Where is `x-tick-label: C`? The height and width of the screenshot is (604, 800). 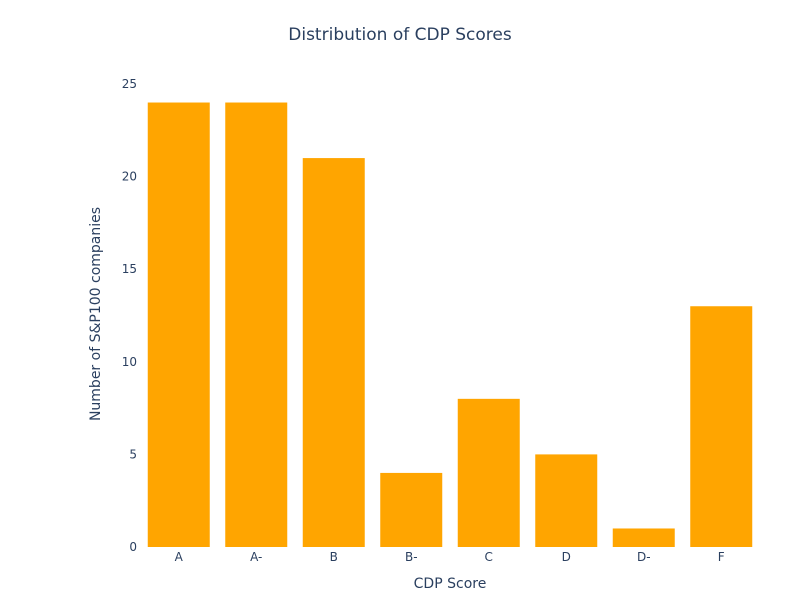 x-tick-label: C is located at coordinates (489, 557).